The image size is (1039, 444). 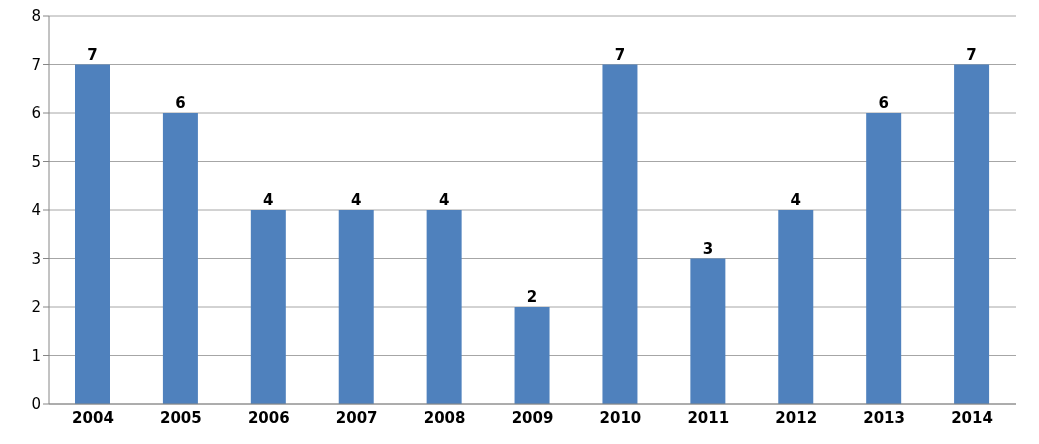 I want to click on y-tick-label: 3, so click(x=36, y=258).